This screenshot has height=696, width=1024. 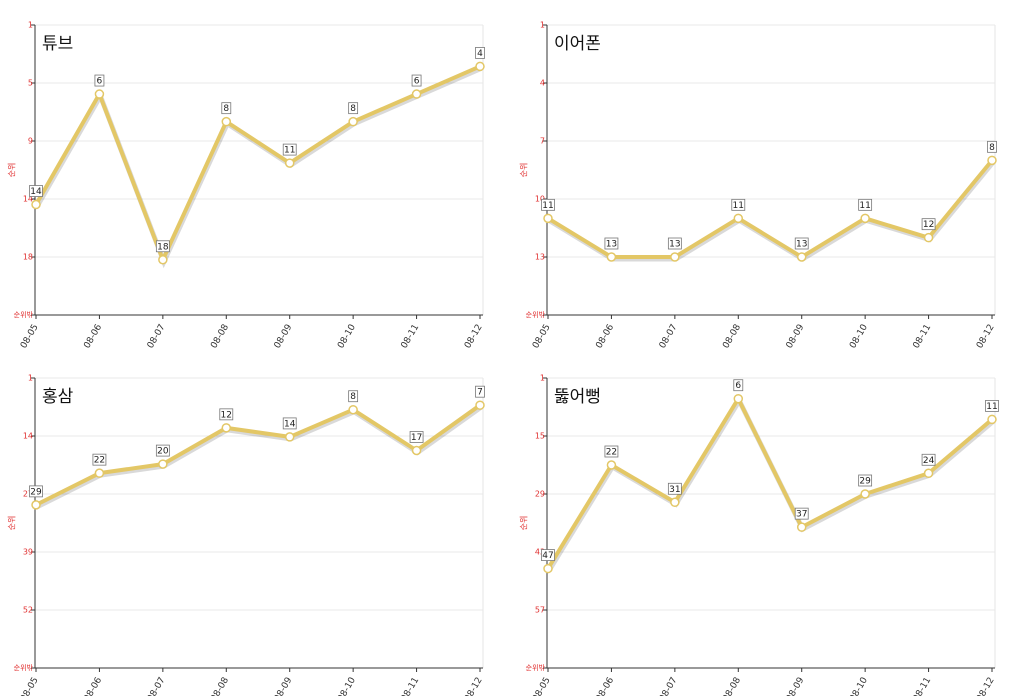 I want to click on value-label: 22, so click(x=611, y=453).